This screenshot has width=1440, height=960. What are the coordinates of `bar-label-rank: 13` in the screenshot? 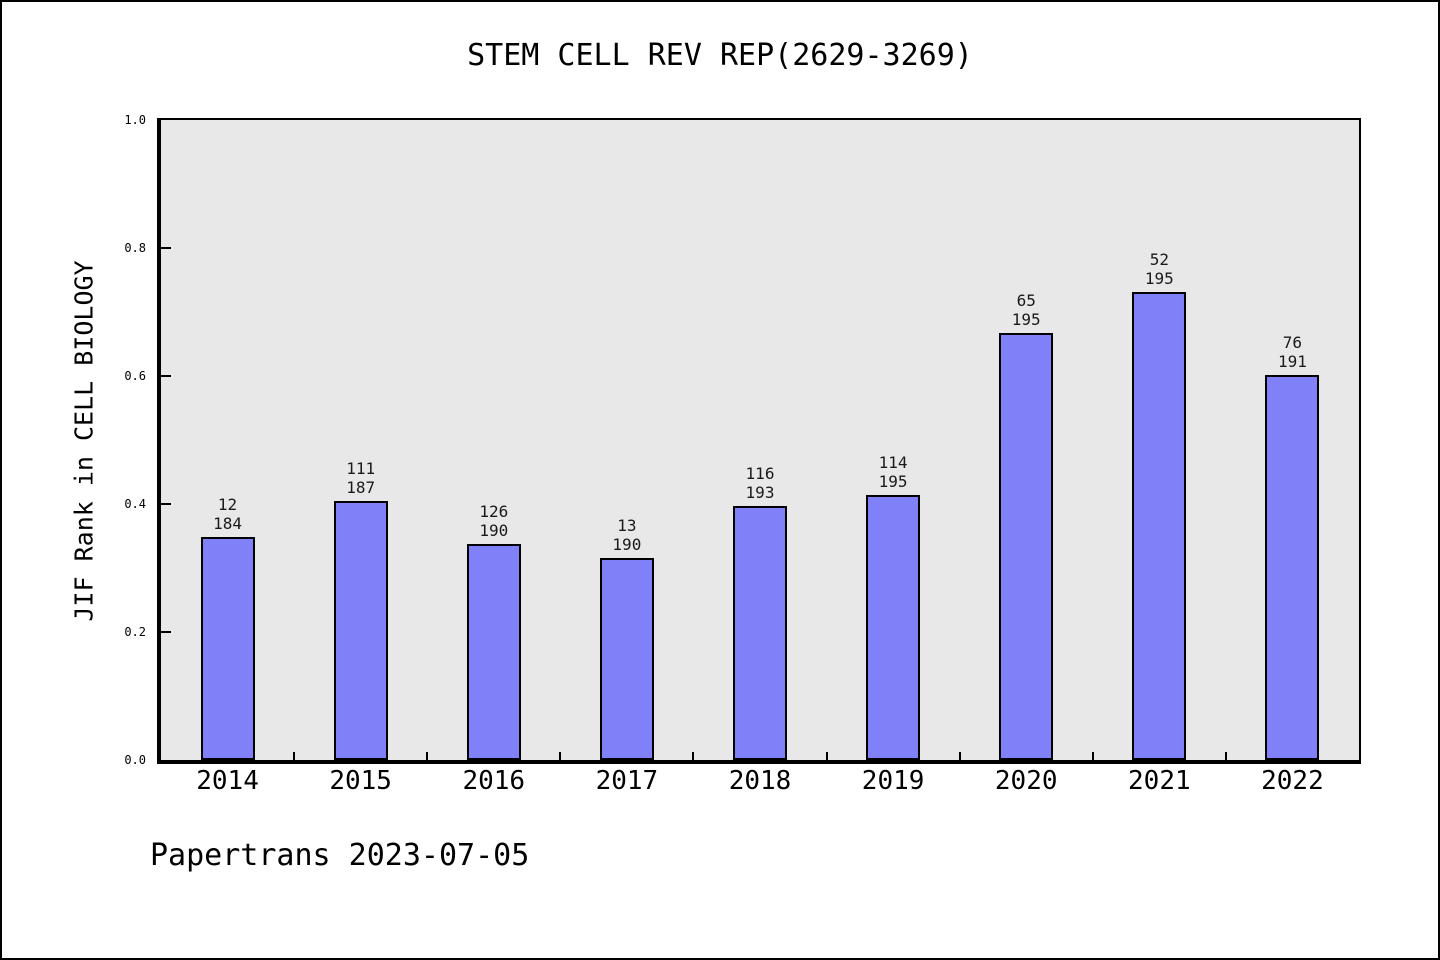 It's located at (627, 525).